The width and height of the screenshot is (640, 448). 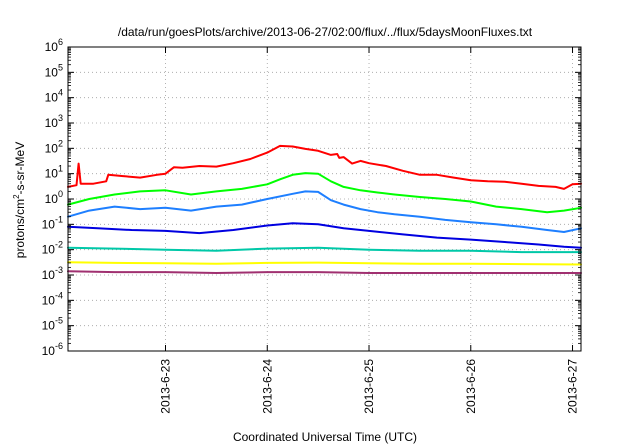 I want to click on x-tick-label: 2013-6-25, so click(x=369, y=386).